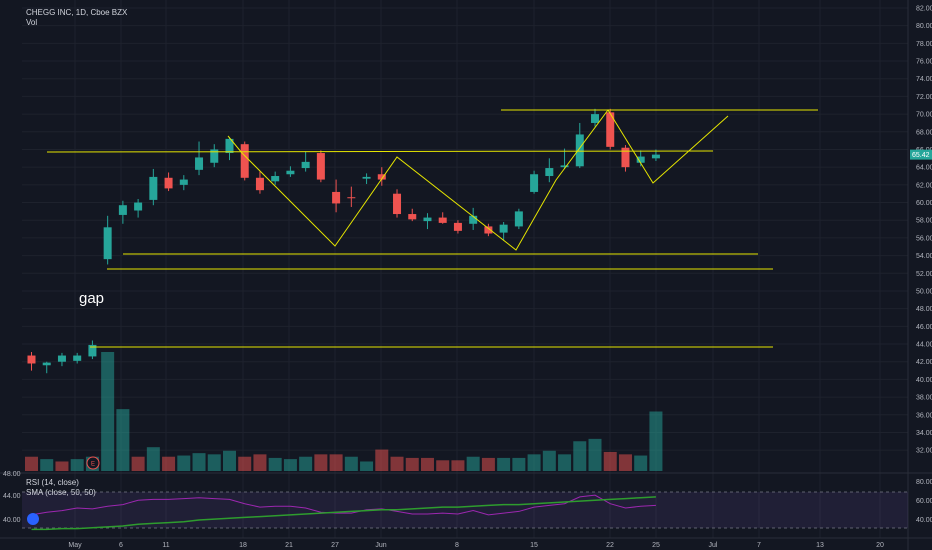 The width and height of the screenshot is (932, 550). I want to click on price-tick-label: 50.00, so click(924, 291).